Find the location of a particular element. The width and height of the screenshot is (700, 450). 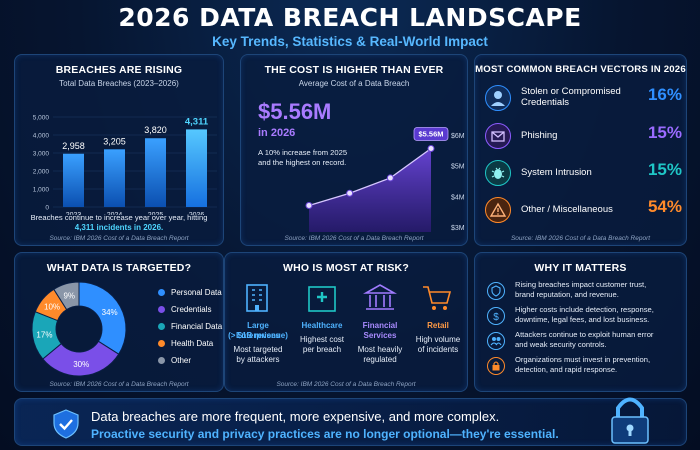

vector-label: System Intrusion is located at coordinates (556, 172).